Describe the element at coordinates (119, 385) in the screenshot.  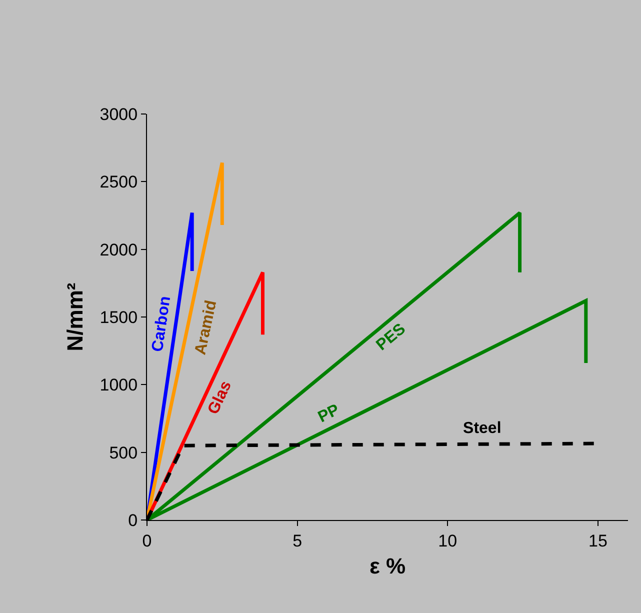
I see `y-tick-label: 1000` at that location.